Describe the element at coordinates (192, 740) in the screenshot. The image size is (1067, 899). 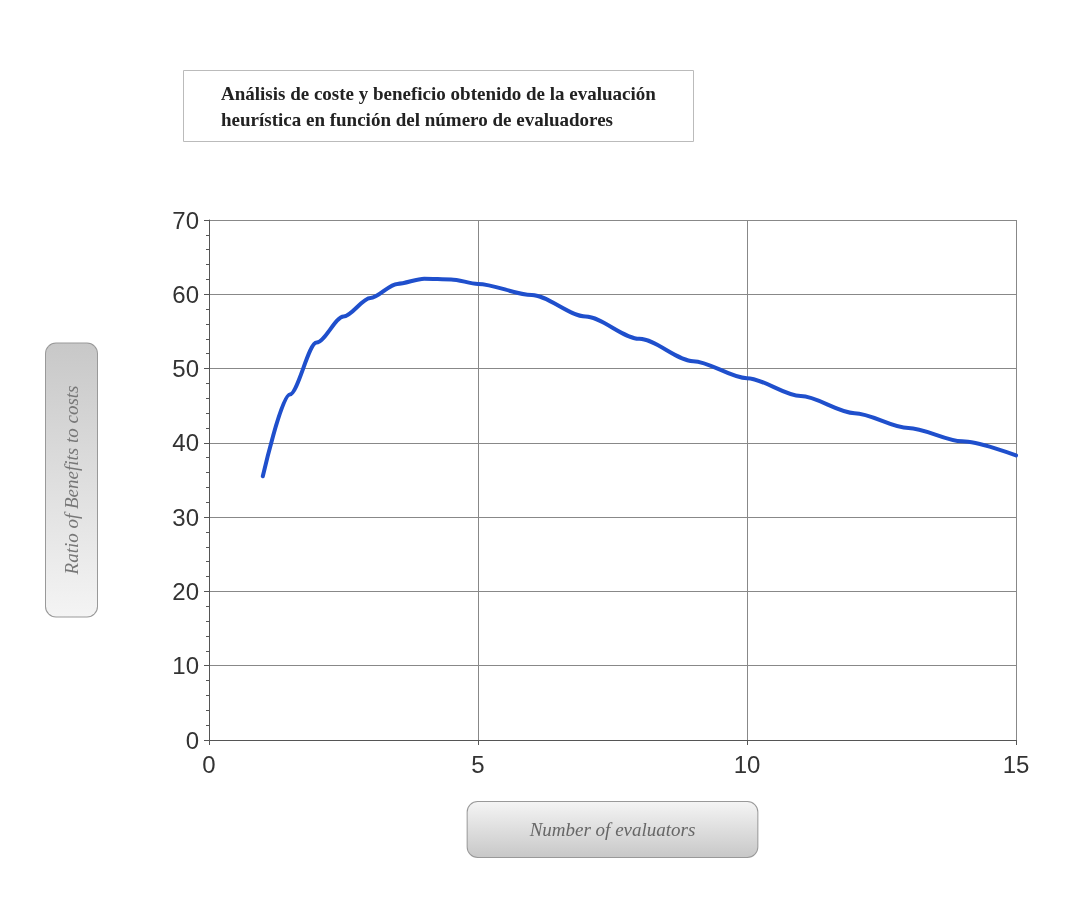
I see `y-tick-label: 0` at that location.